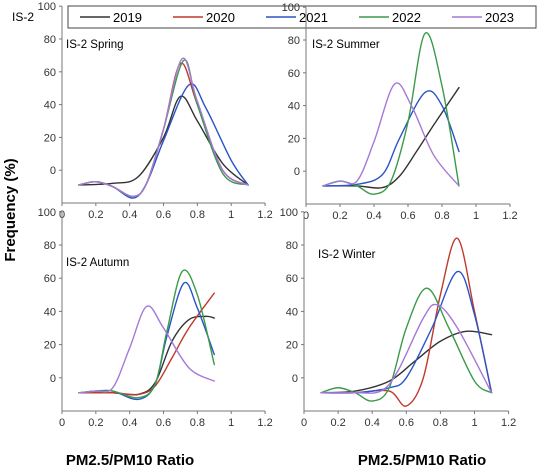 The image size is (550, 472). Describe the element at coordinates (97, 263) in the screenshot. I see `panel-title: IS-2 Autumn` at that location.